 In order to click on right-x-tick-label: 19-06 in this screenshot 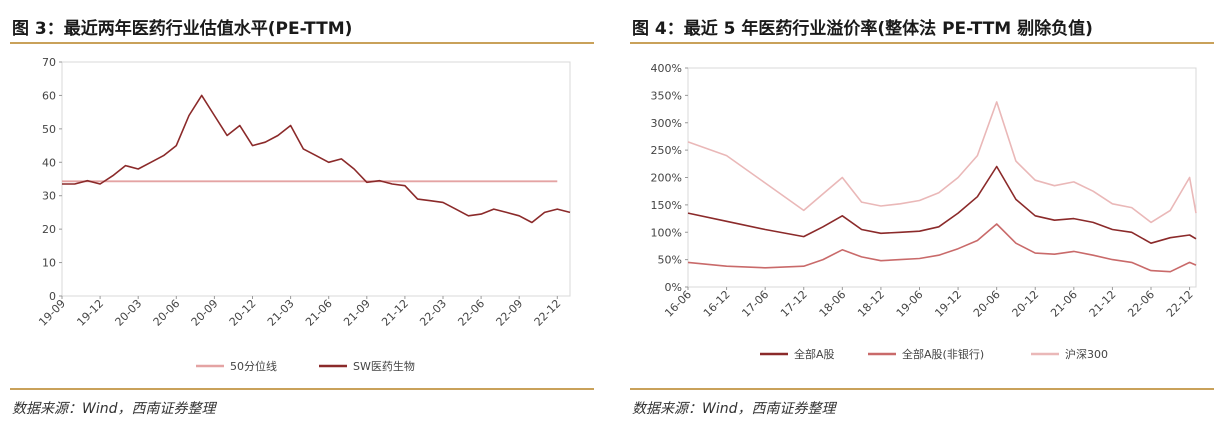, I will do `click(910, 304)`.